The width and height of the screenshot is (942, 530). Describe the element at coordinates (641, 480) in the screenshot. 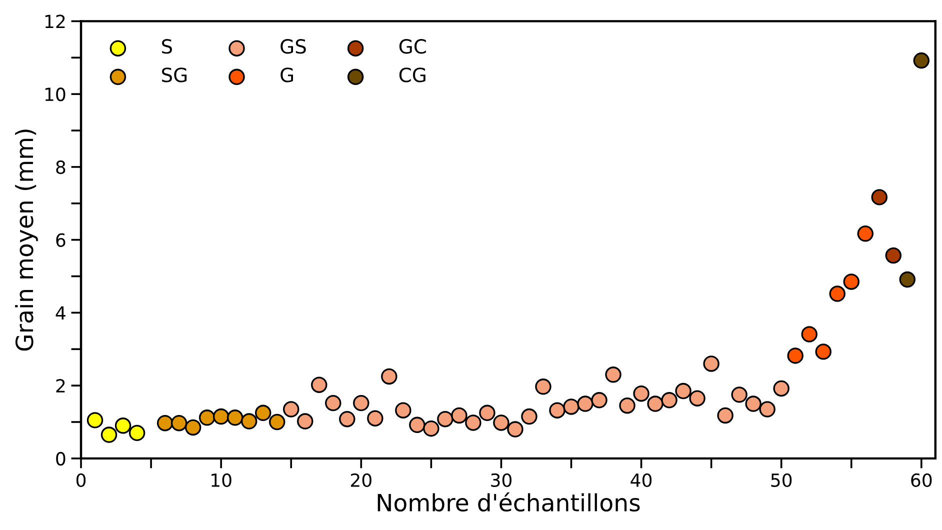

I see `x-tick-label: 40` at that location.